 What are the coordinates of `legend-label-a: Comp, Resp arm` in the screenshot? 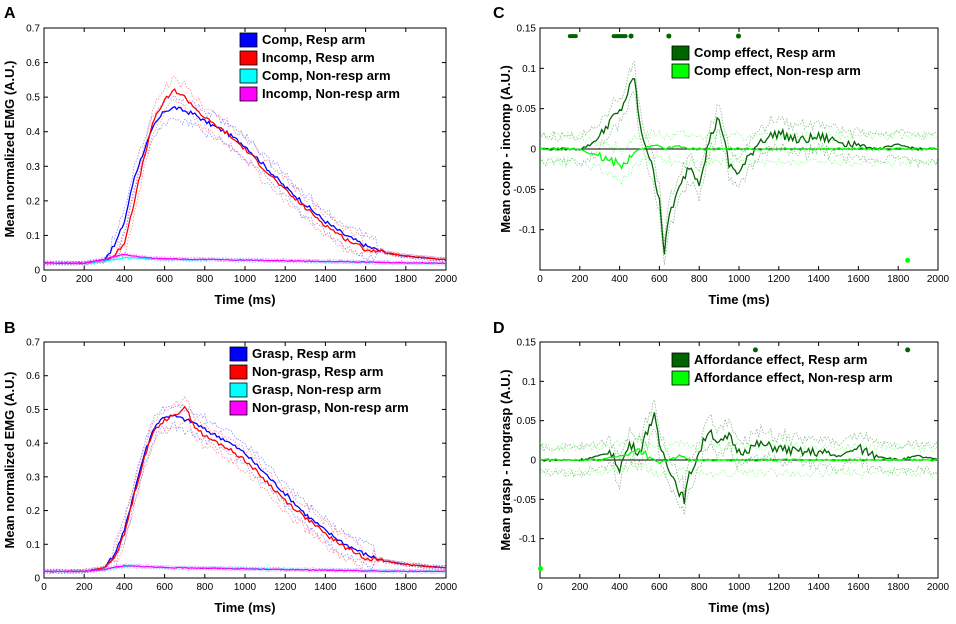 It's located at (313, 39).